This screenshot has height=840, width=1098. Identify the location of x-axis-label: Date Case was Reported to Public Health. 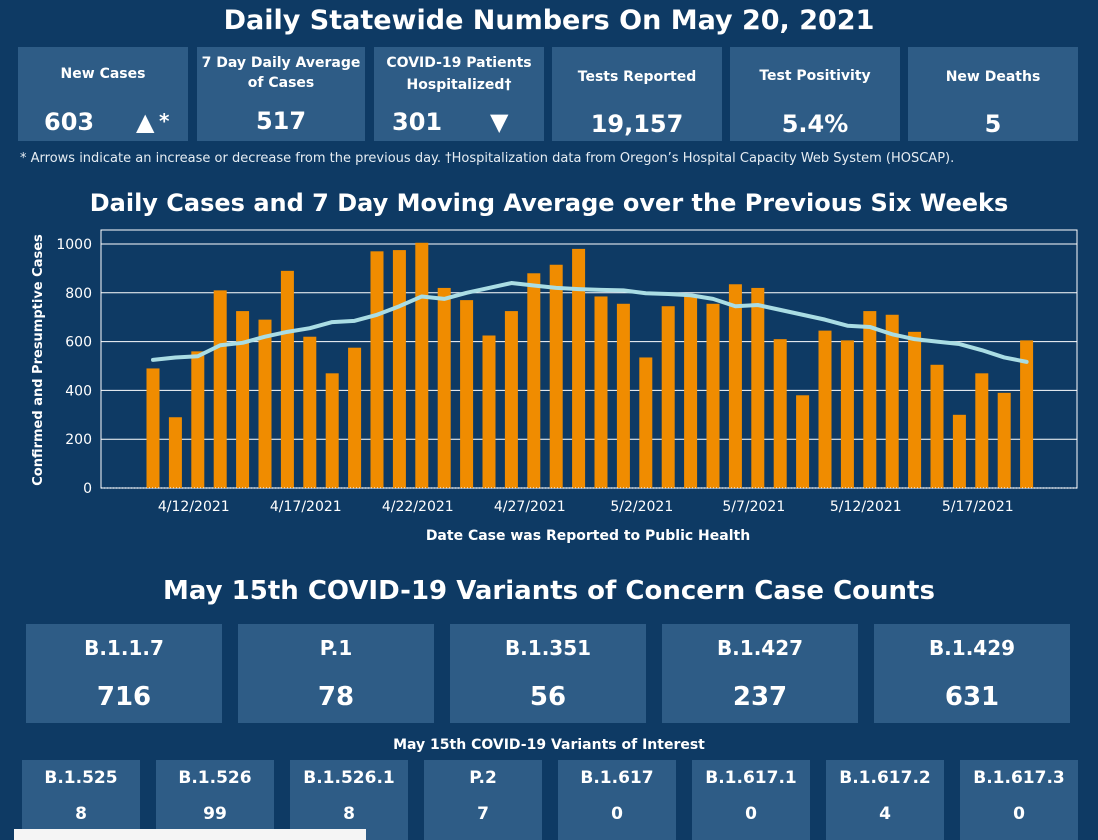
(588, 536).